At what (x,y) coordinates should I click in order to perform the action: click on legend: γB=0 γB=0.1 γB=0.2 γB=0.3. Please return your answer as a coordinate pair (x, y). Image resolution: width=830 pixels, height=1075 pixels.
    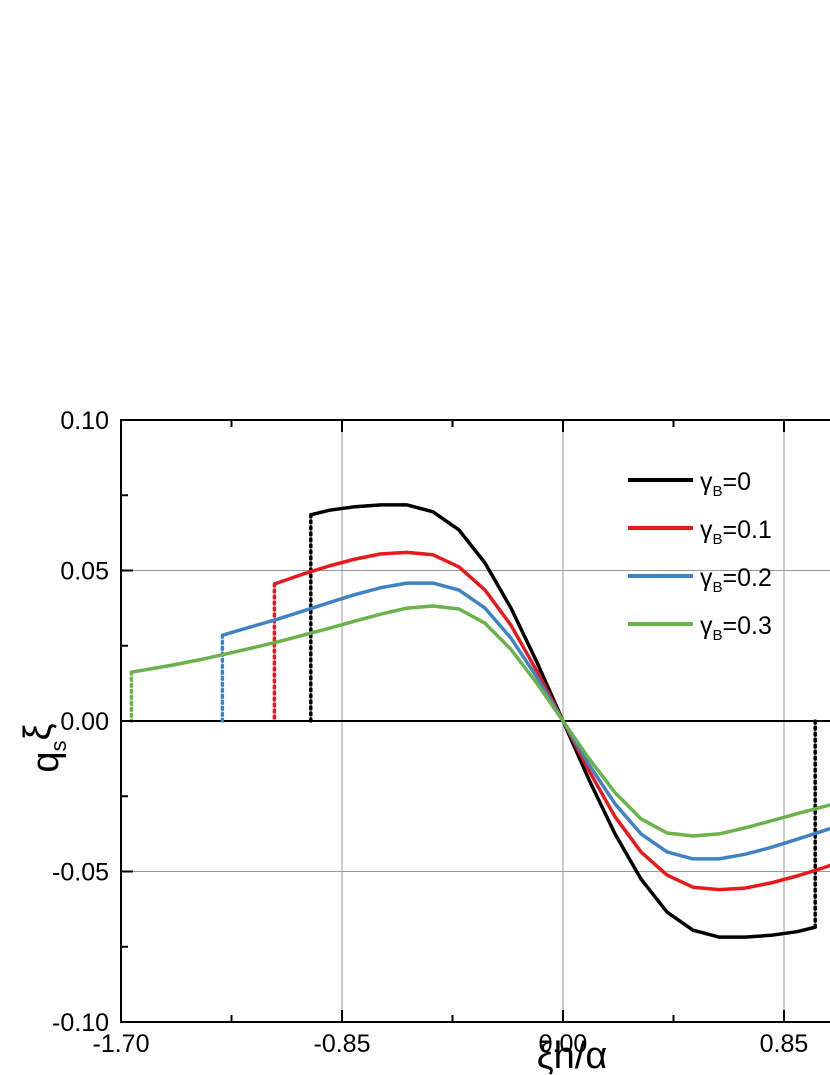
    Looking at the image, I should click on (700, 556).